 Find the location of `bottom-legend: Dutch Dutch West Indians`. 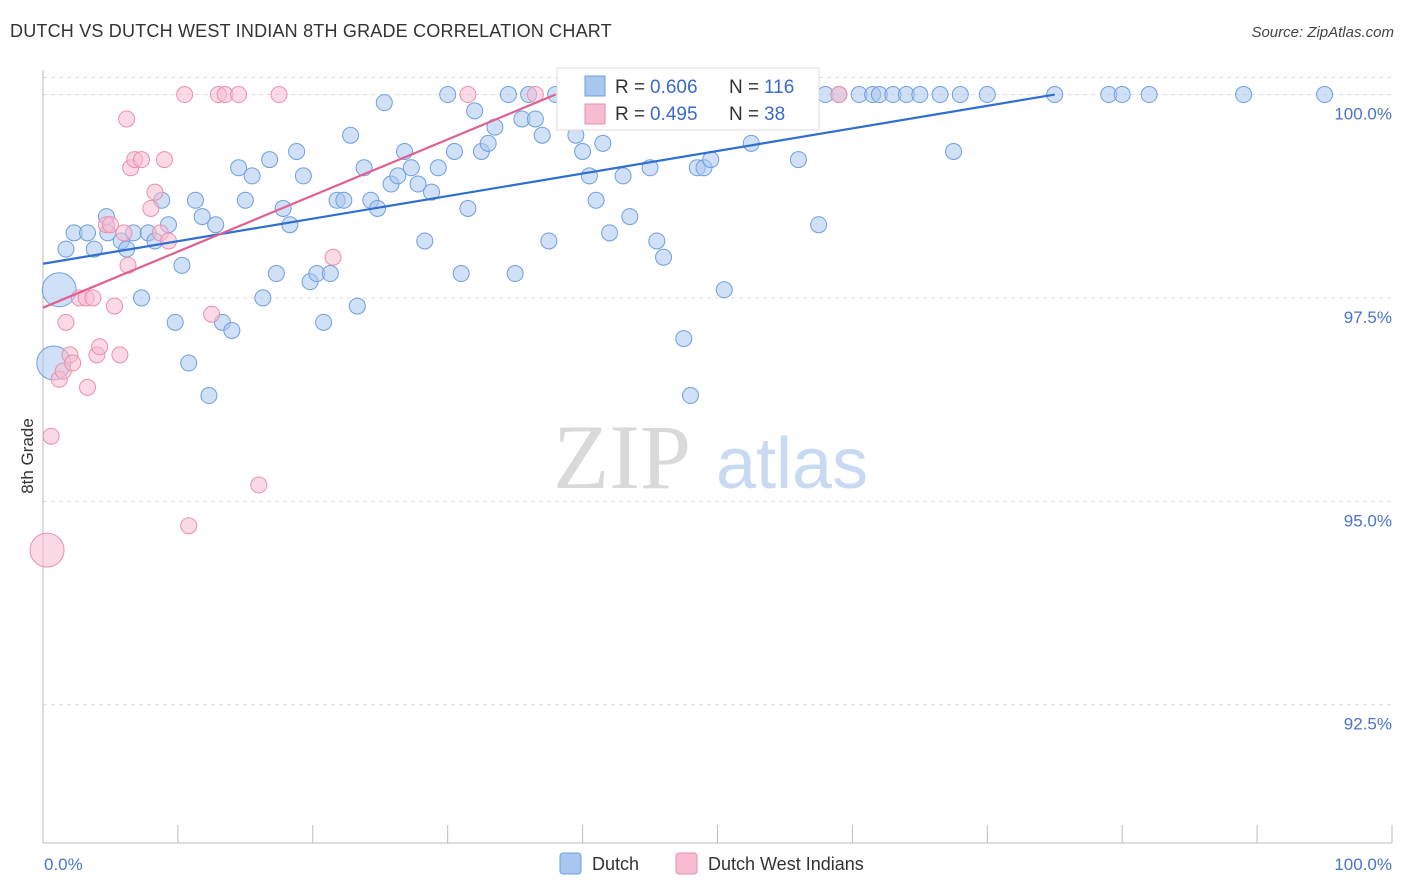

bottom-legend: Dutch Dutch West Indians is located at coordinates (711, 863).